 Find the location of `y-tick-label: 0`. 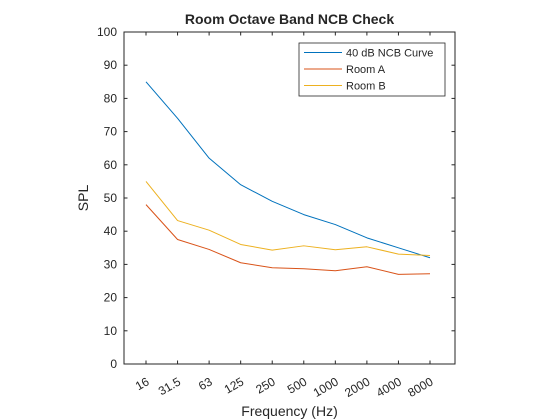

y-tick-label: 0 is located at coordinates (113, 364).